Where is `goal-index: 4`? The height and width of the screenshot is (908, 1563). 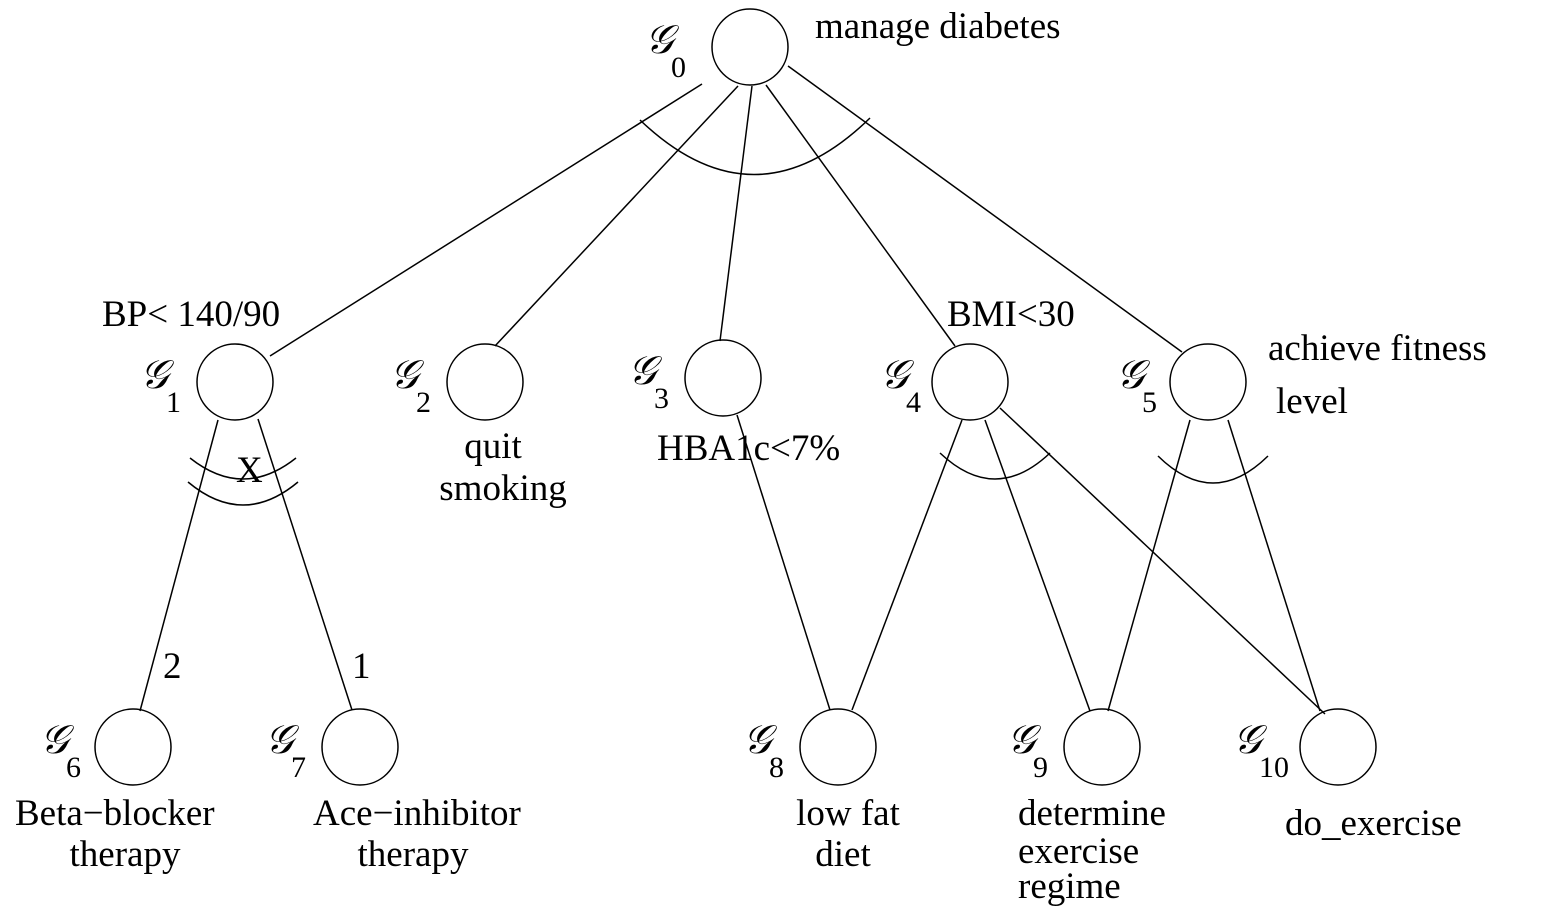
goal-index: 4 is located at coordinates (913, 402).